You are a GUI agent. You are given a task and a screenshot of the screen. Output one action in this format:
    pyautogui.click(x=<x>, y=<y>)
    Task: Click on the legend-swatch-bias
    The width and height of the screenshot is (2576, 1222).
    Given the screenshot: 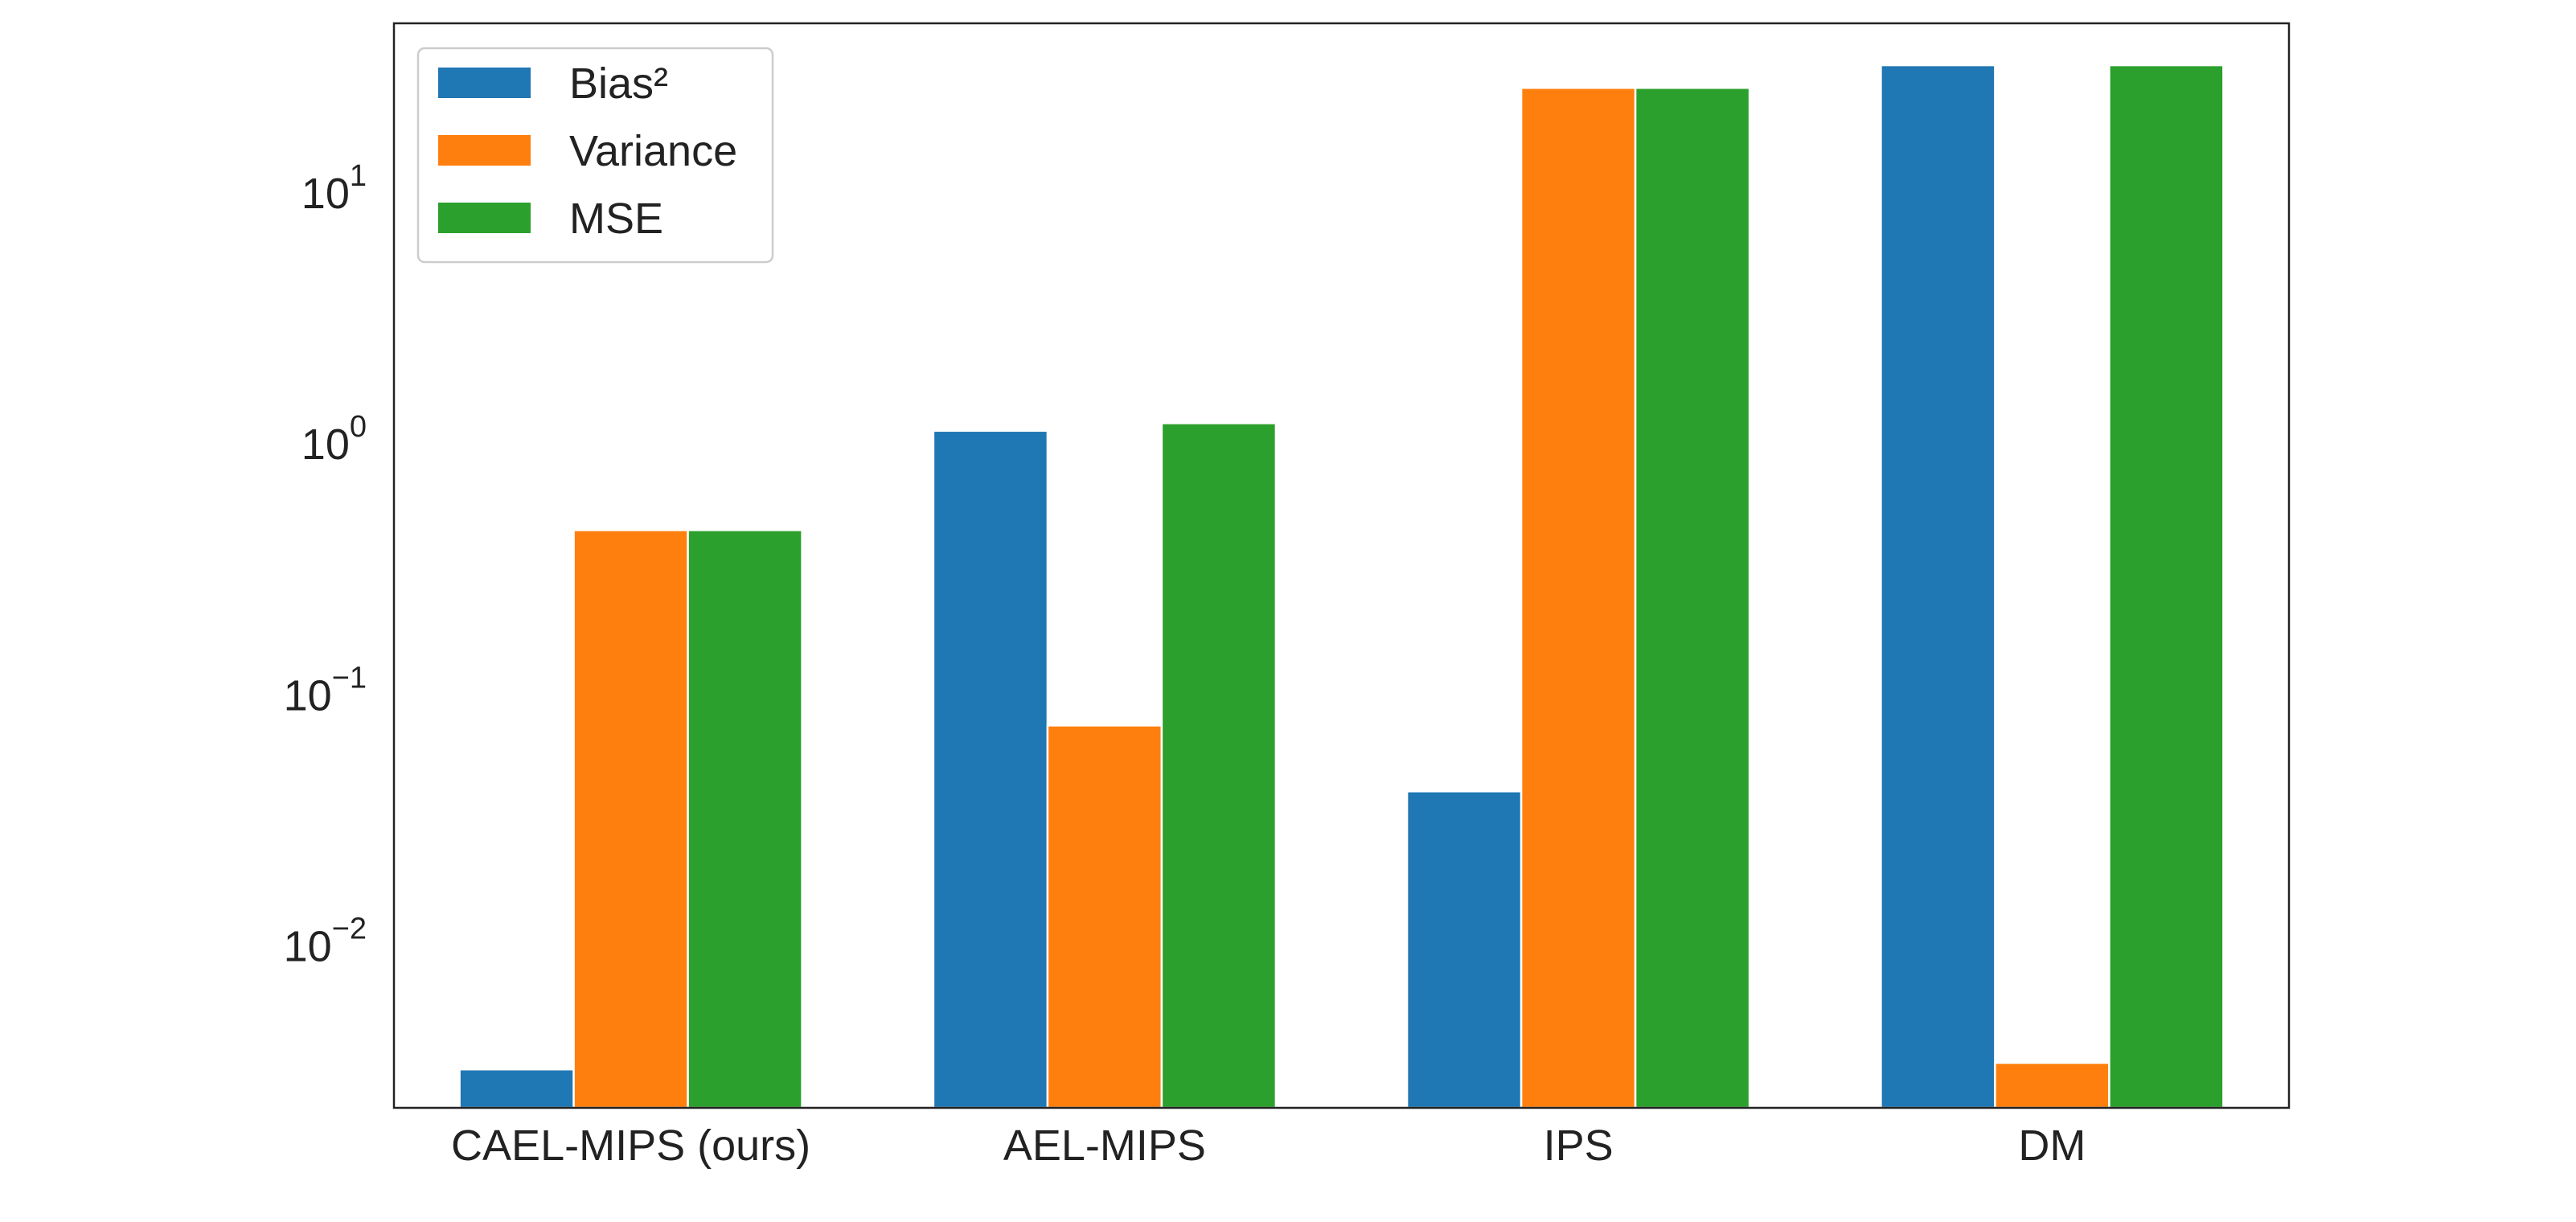 What is the action you would take?
    pyautogui.click(x=485, y=83)
    